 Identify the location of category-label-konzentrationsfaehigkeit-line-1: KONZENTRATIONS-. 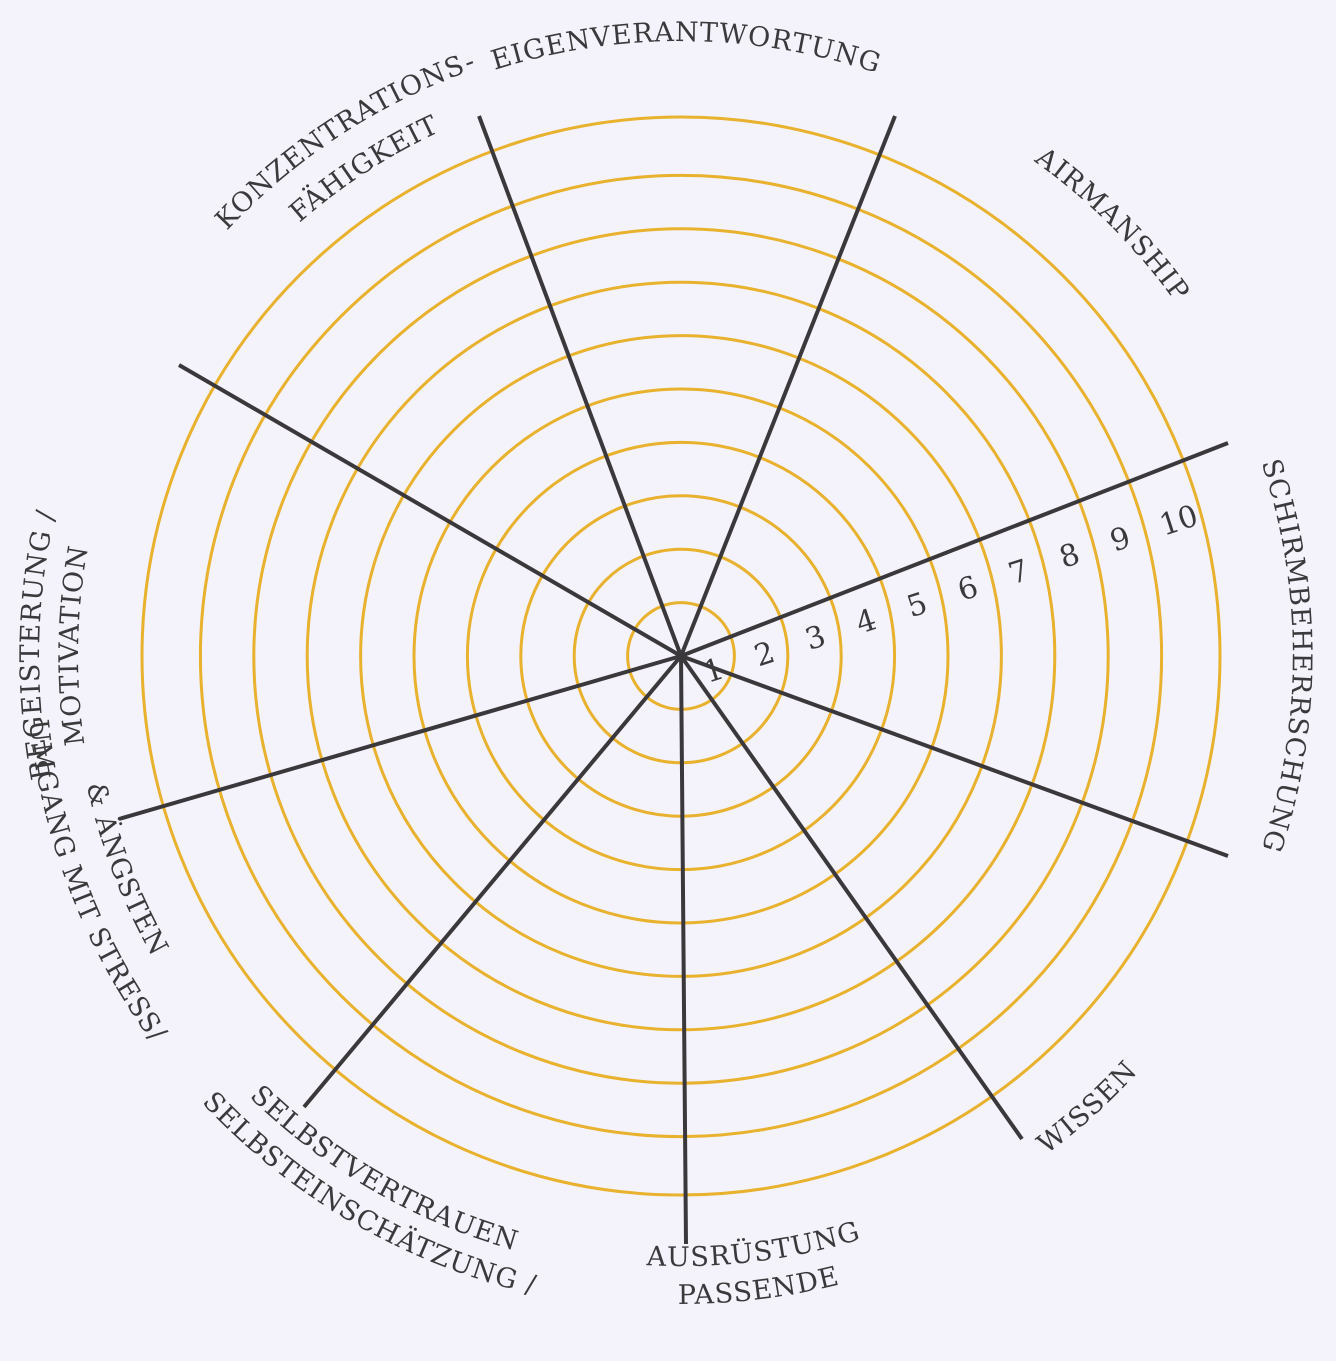
(345, 141).